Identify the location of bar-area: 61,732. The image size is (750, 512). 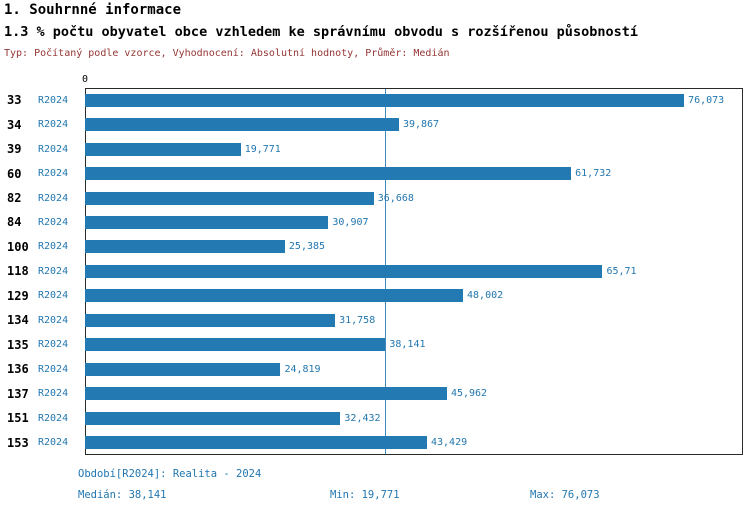
(414, 173).